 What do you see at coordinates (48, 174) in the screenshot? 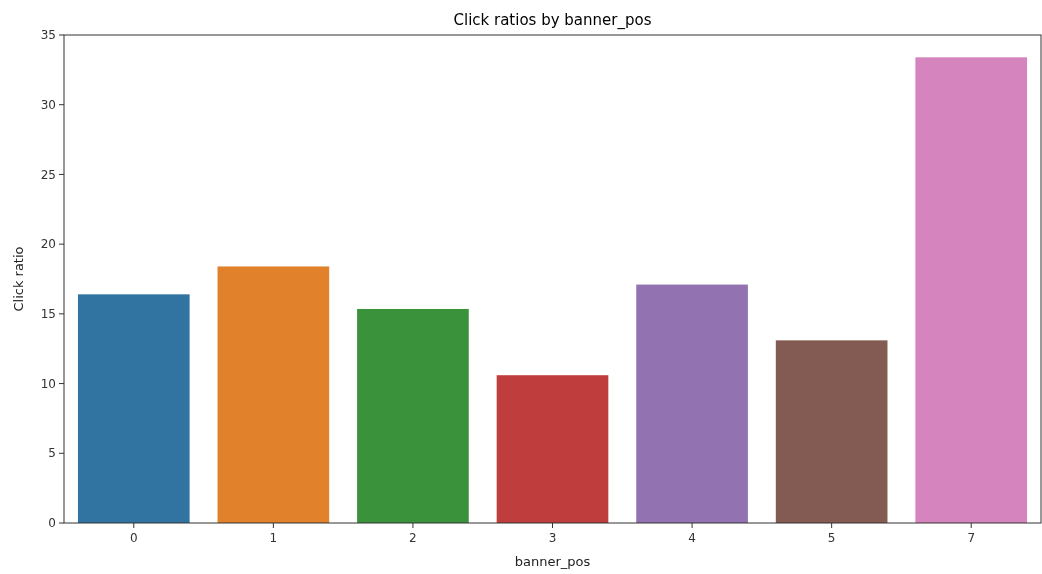
I see `y-tick-label: 25` at bounding box center [48, 174].